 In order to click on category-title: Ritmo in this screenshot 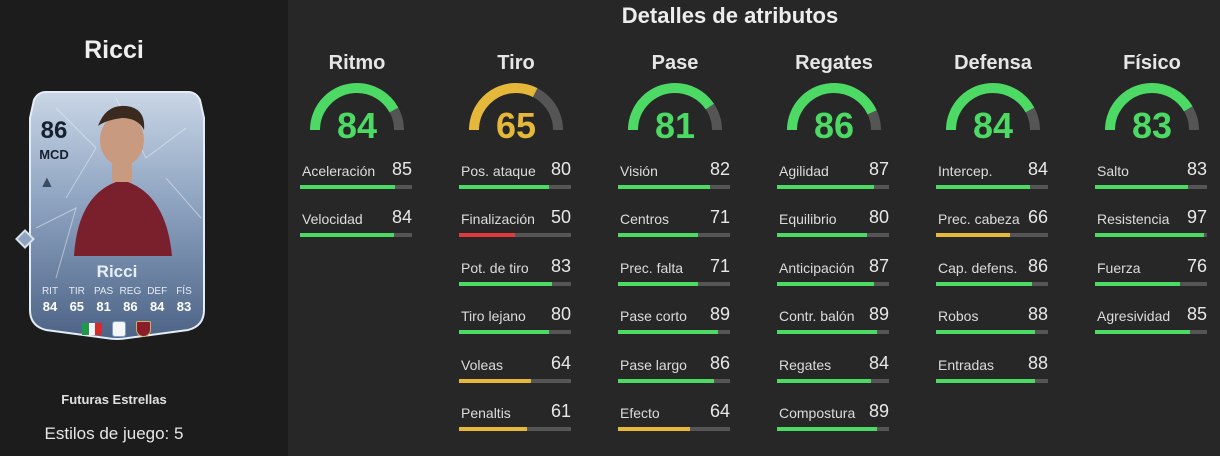, I will do `click(357, 63)`.